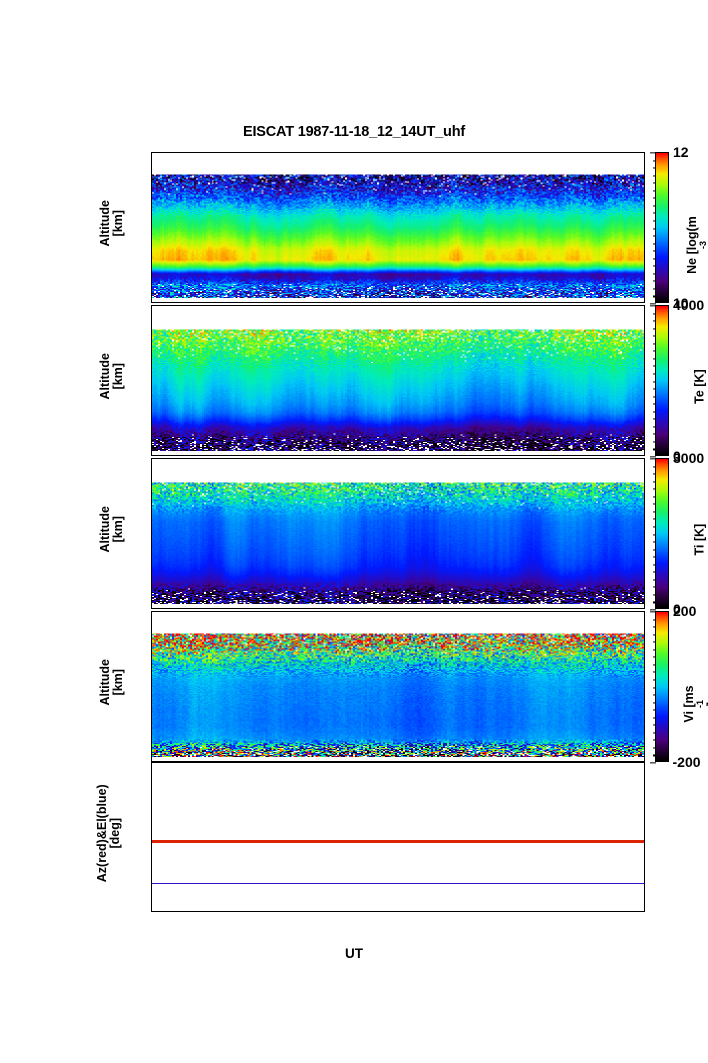  What do you see at coordinates (398, 883) in the screenshot?
I see `elevation-line` at bounding box center [398, 883].